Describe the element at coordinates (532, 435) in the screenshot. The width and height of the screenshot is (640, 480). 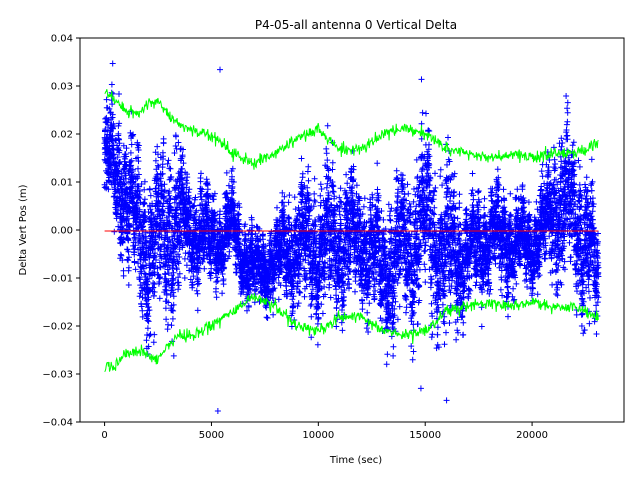
I see `x-tick-label: 20000` at that location.